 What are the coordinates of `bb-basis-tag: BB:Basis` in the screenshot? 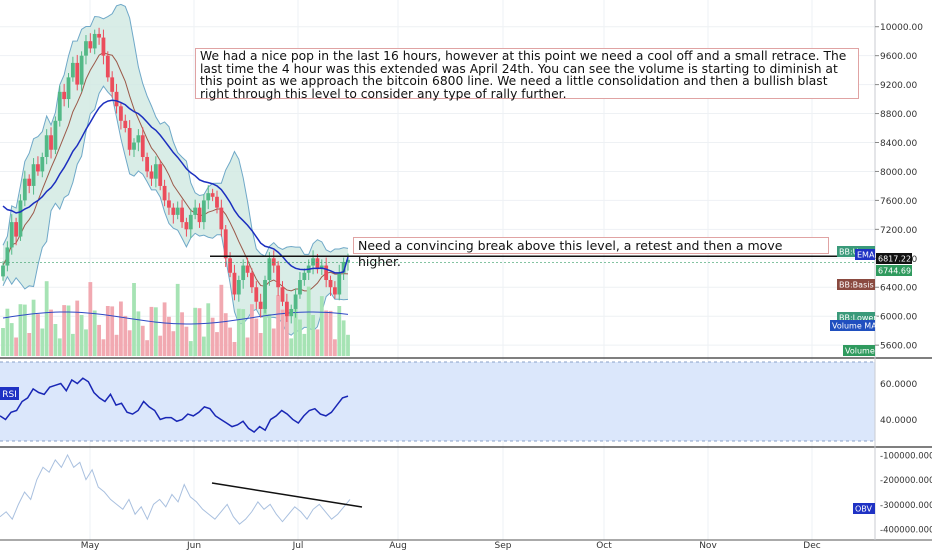 It's located at (856, 285).